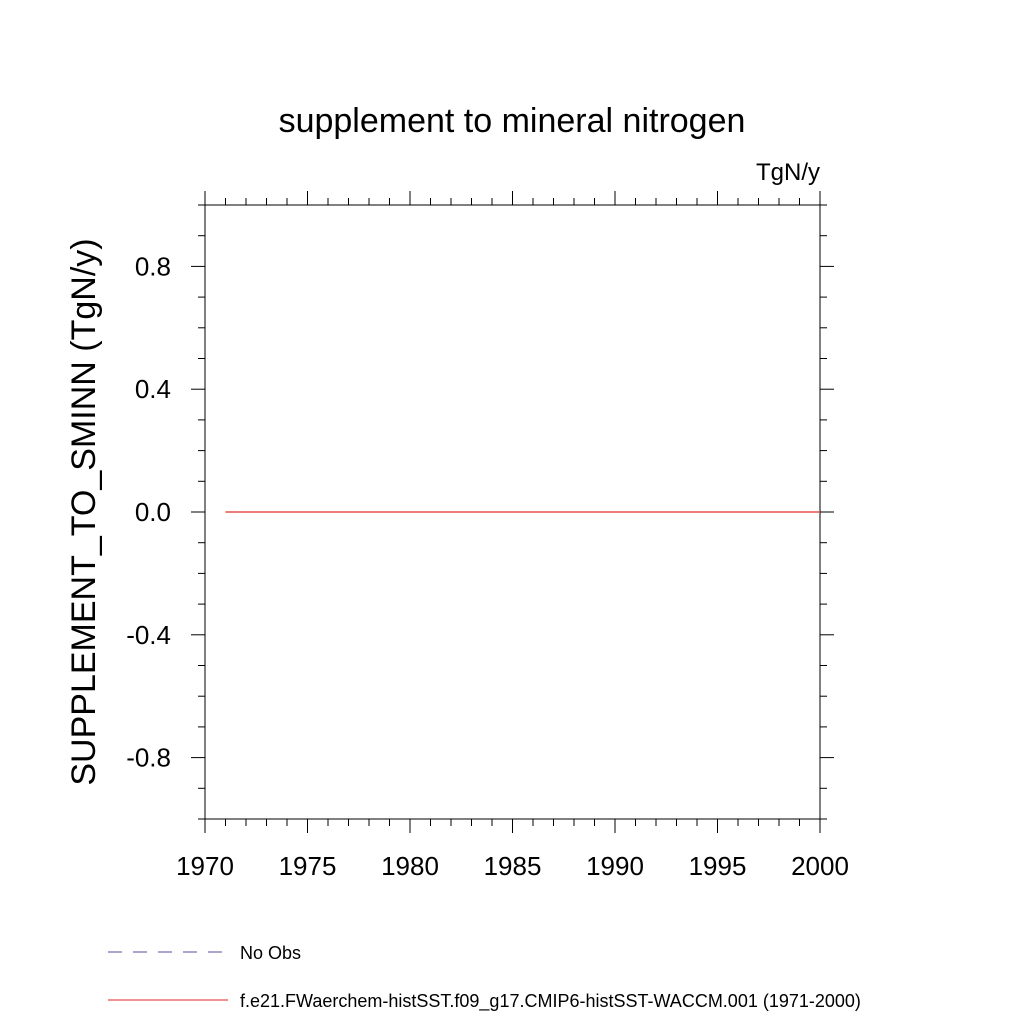 Image resolution: width=1024 pixels, height=1024 pixels. I want to click on x-tick-label: 1970, so click(205, 866).